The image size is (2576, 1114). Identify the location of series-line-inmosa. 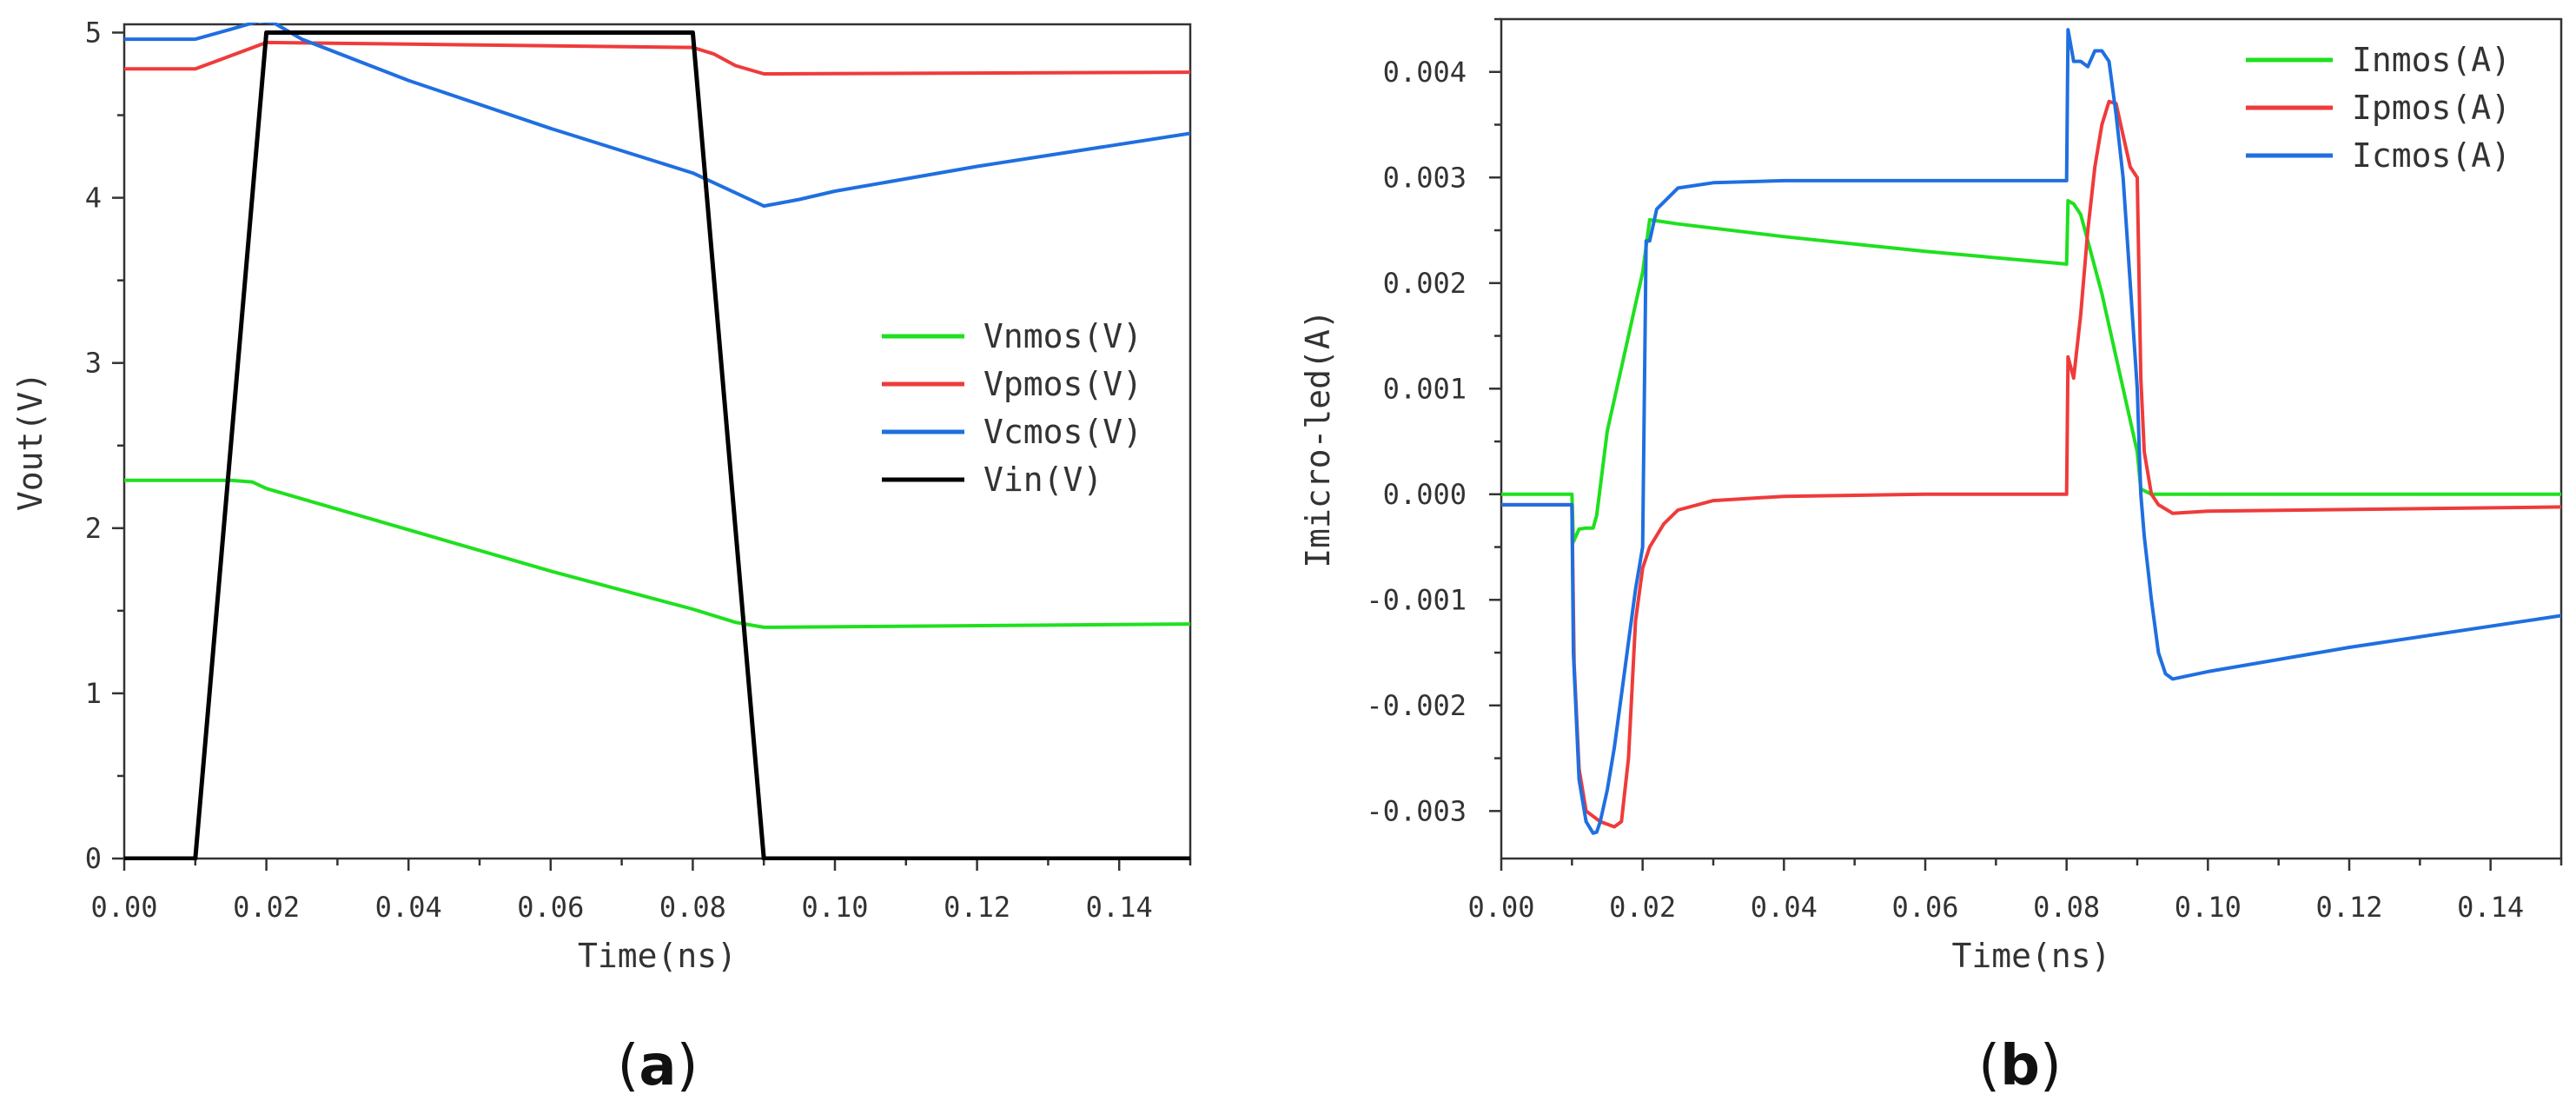
(2031, 371).